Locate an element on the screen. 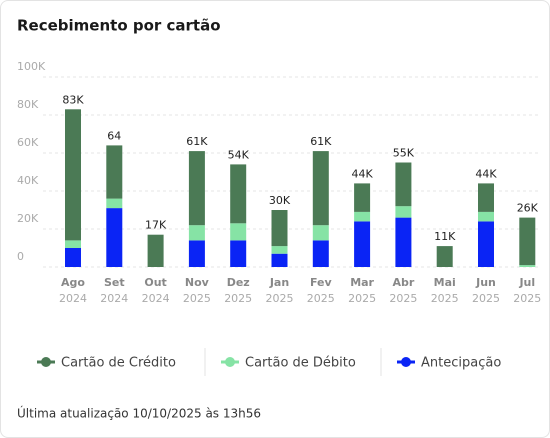  total-label: 11K is located at coordinates (445, 236).